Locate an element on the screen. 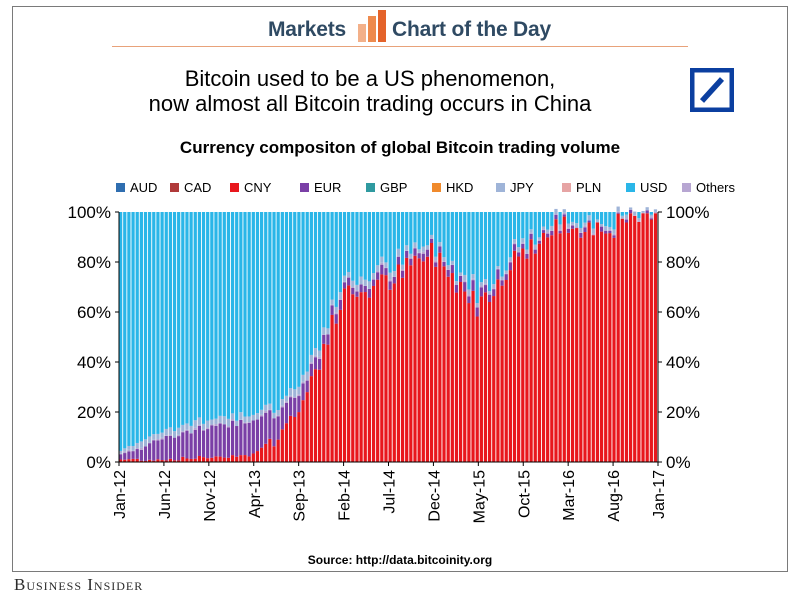  source-note: Source: http://data.bitcoinity.org is located at coordinates (400, 560).